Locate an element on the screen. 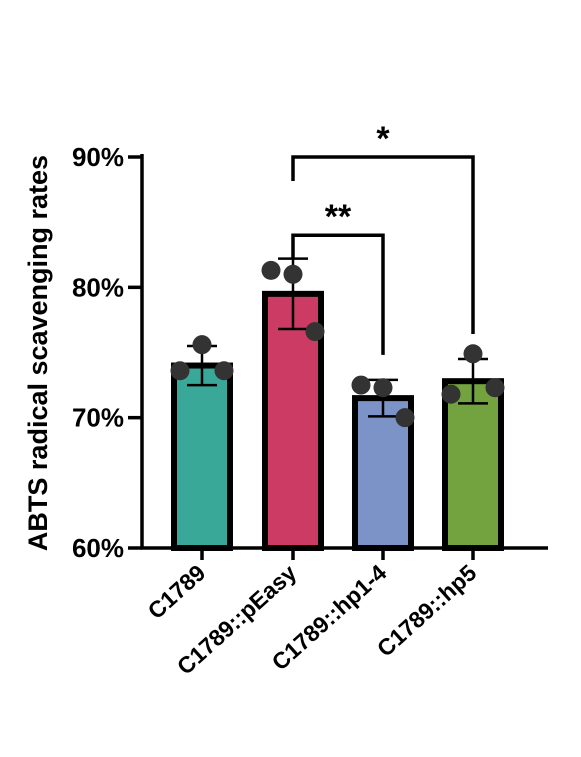  x-tick-label: C1789::hp5 is located at coordinates (427, 610).